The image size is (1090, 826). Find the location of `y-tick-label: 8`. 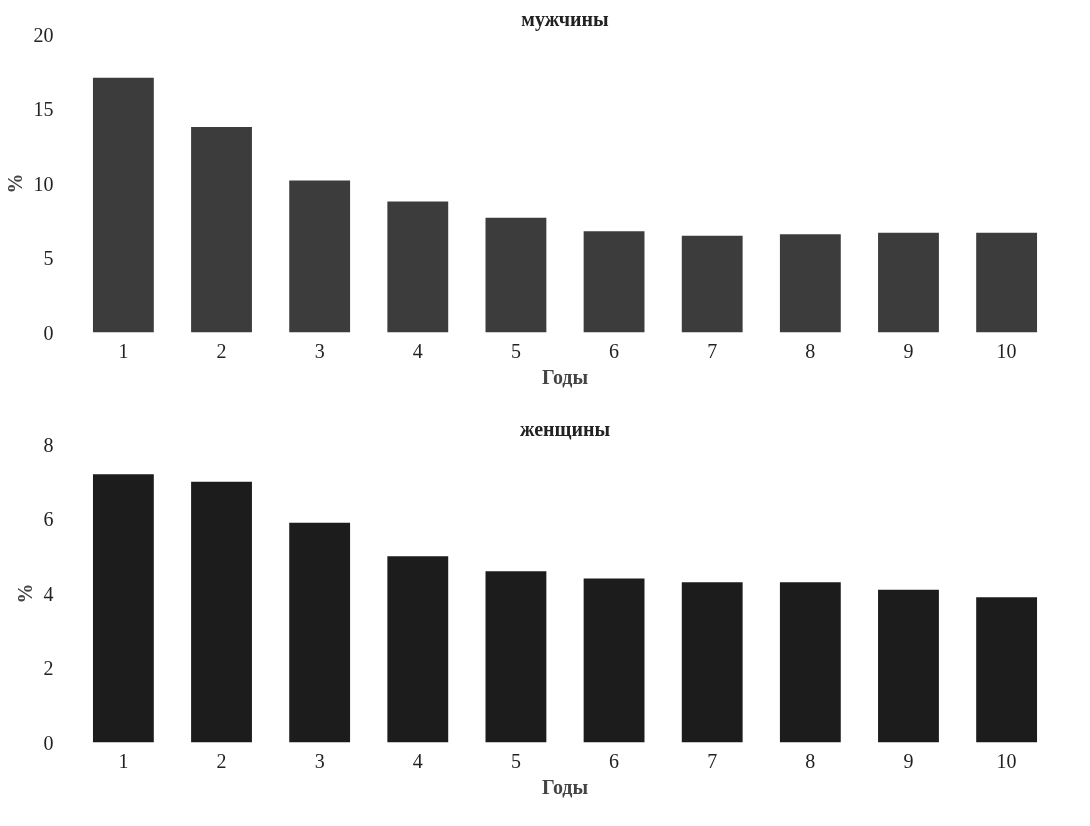

y-tick-label: 8 is located at coordinates (48, 444).